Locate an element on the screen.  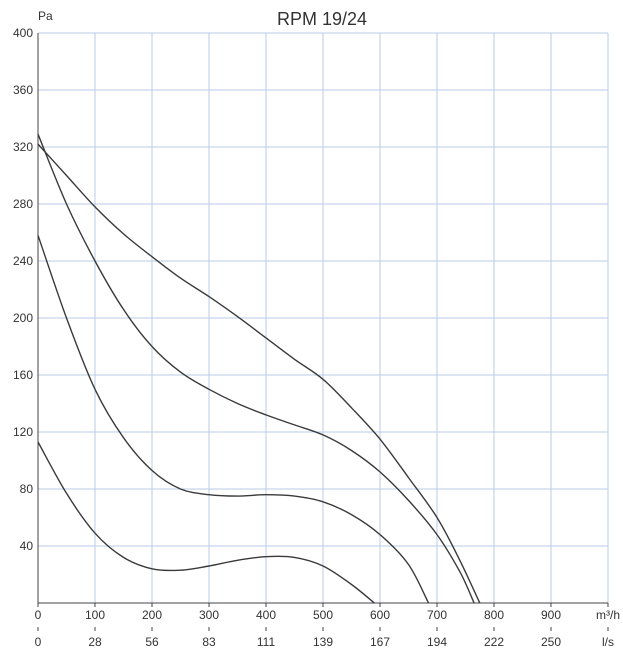
chart-title: RPM 19/24 is located at coordinates (322, 19).